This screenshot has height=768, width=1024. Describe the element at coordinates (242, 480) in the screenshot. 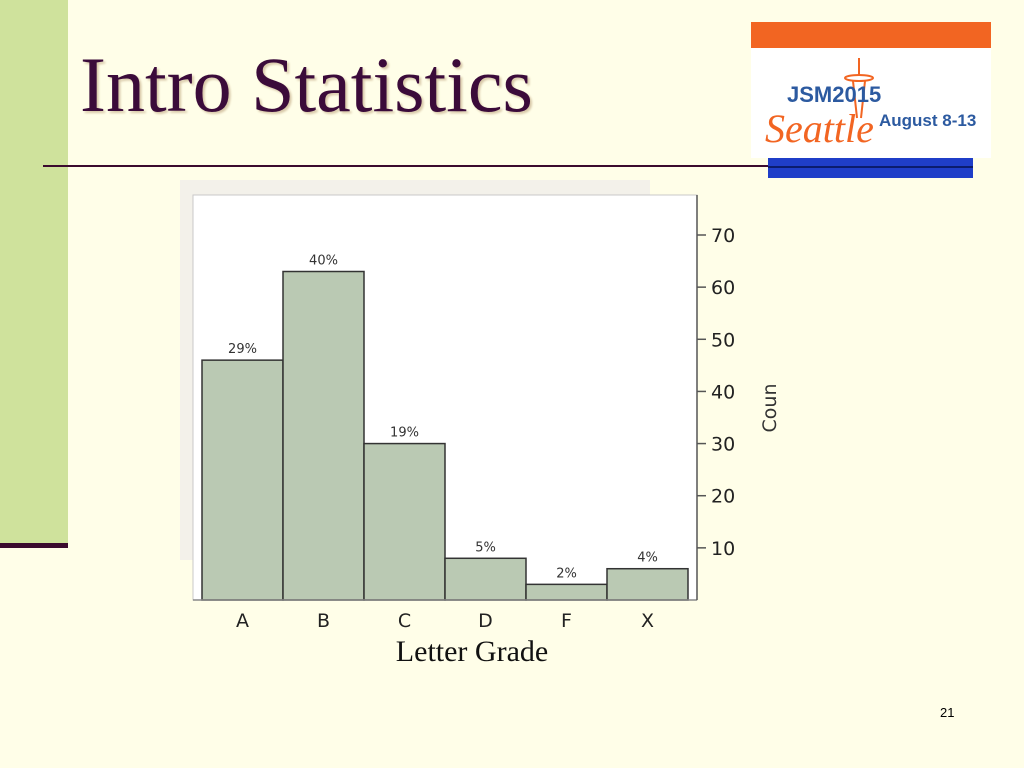

I see `bar-a` at that location.